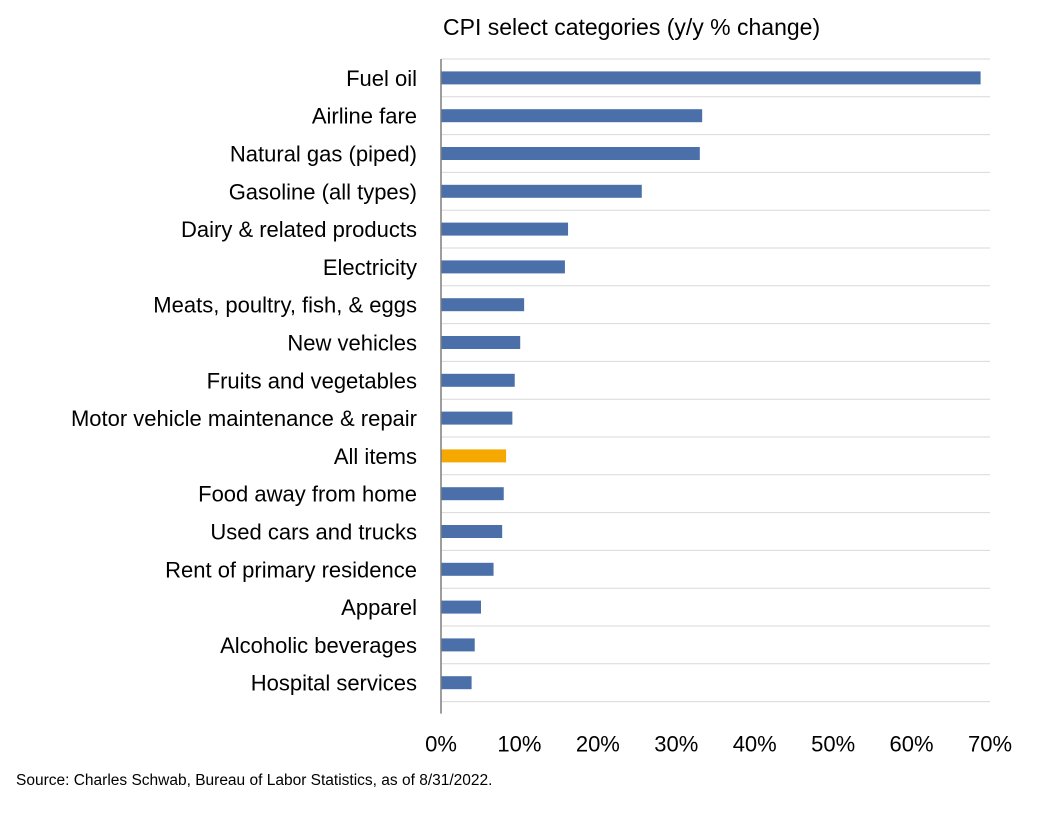 The image size is (1038, 817). Describe the element at coordinates (467, 569) in the screenshot. I see `bar-rent-of-primary-residence` at that location.